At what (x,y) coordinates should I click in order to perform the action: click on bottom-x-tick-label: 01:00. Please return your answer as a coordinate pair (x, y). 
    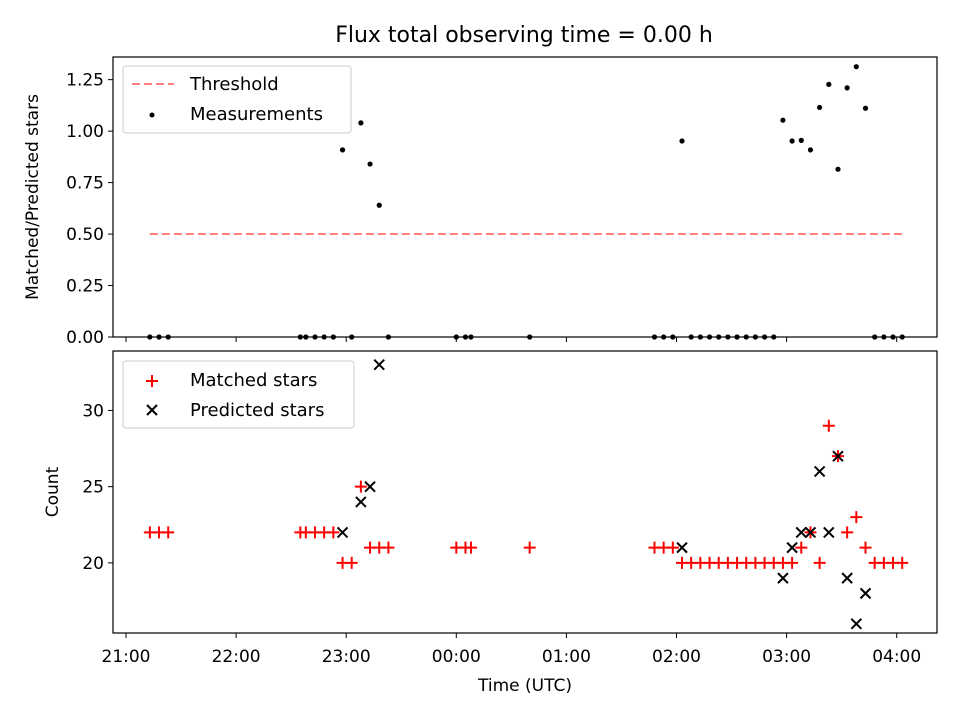
    Looking at the image, I should click on (566, 657).